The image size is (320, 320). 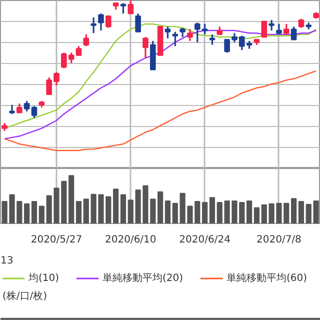 What do you see at coordinates (204, 240) in the screenshot?
I see `x-tick-label: 2020/6/24` at bounding box center [204, 240].